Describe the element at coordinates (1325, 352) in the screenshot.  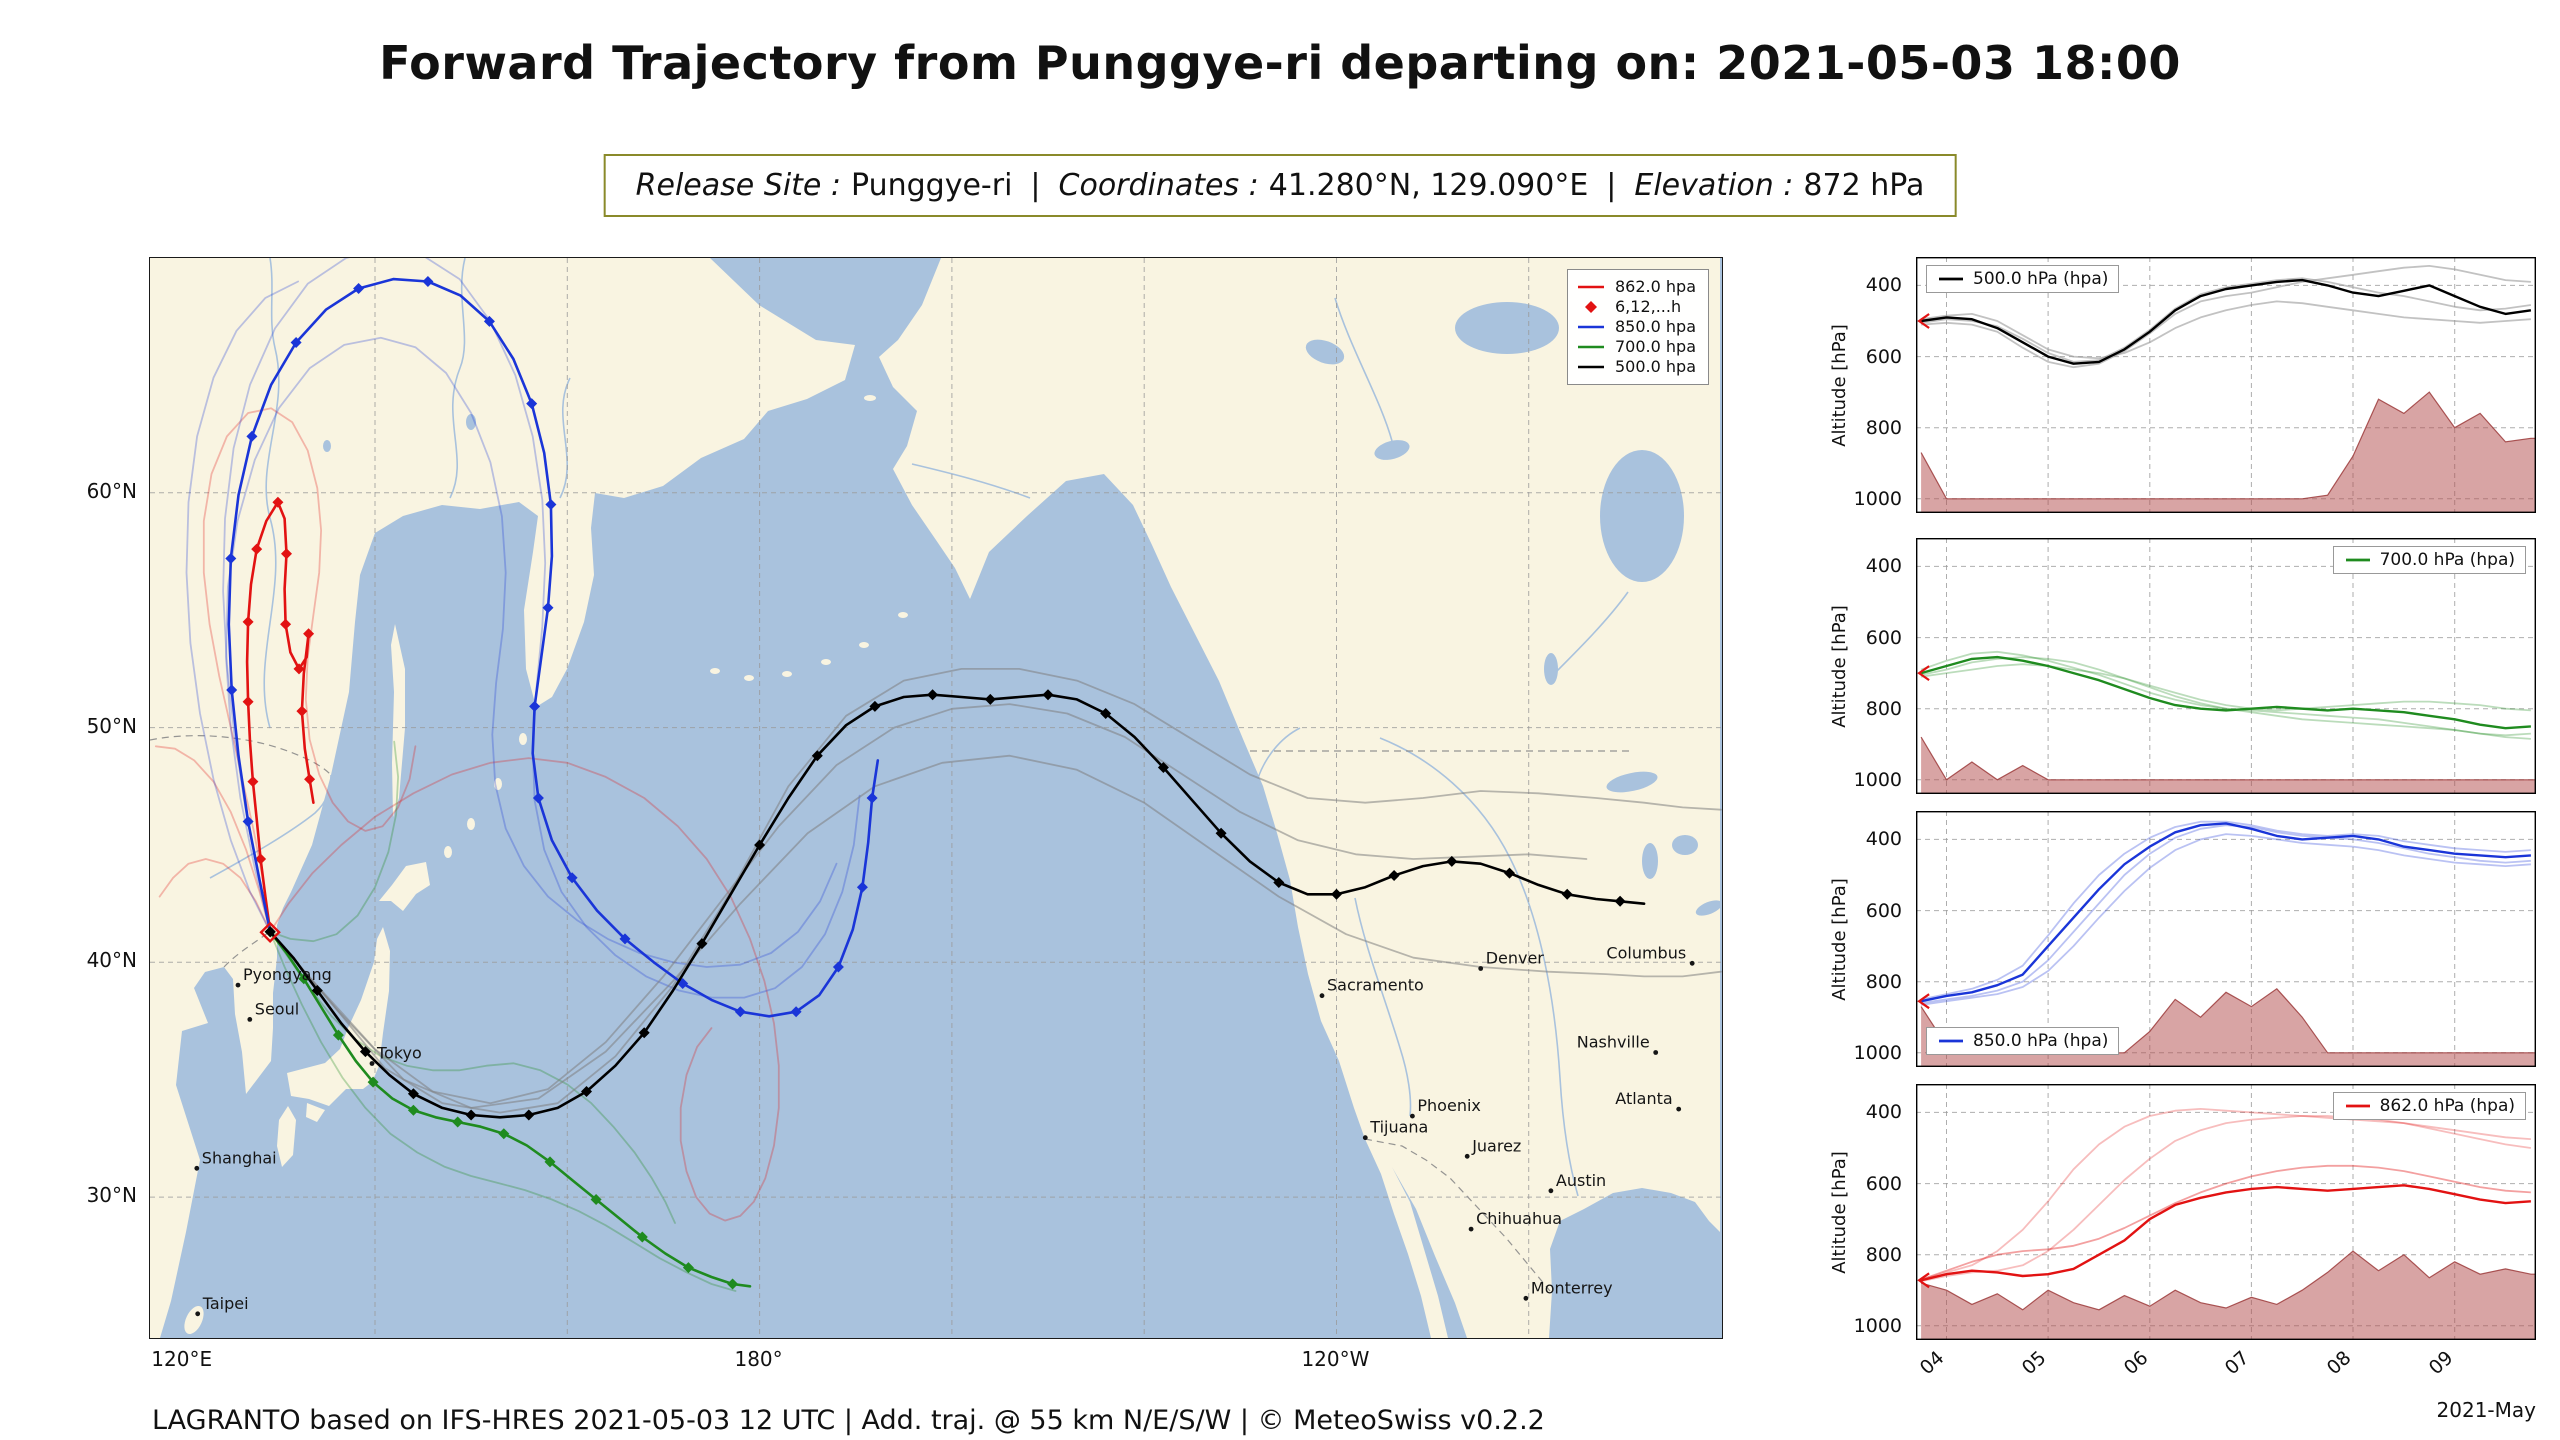
I see `great-bear-lake` at that location.